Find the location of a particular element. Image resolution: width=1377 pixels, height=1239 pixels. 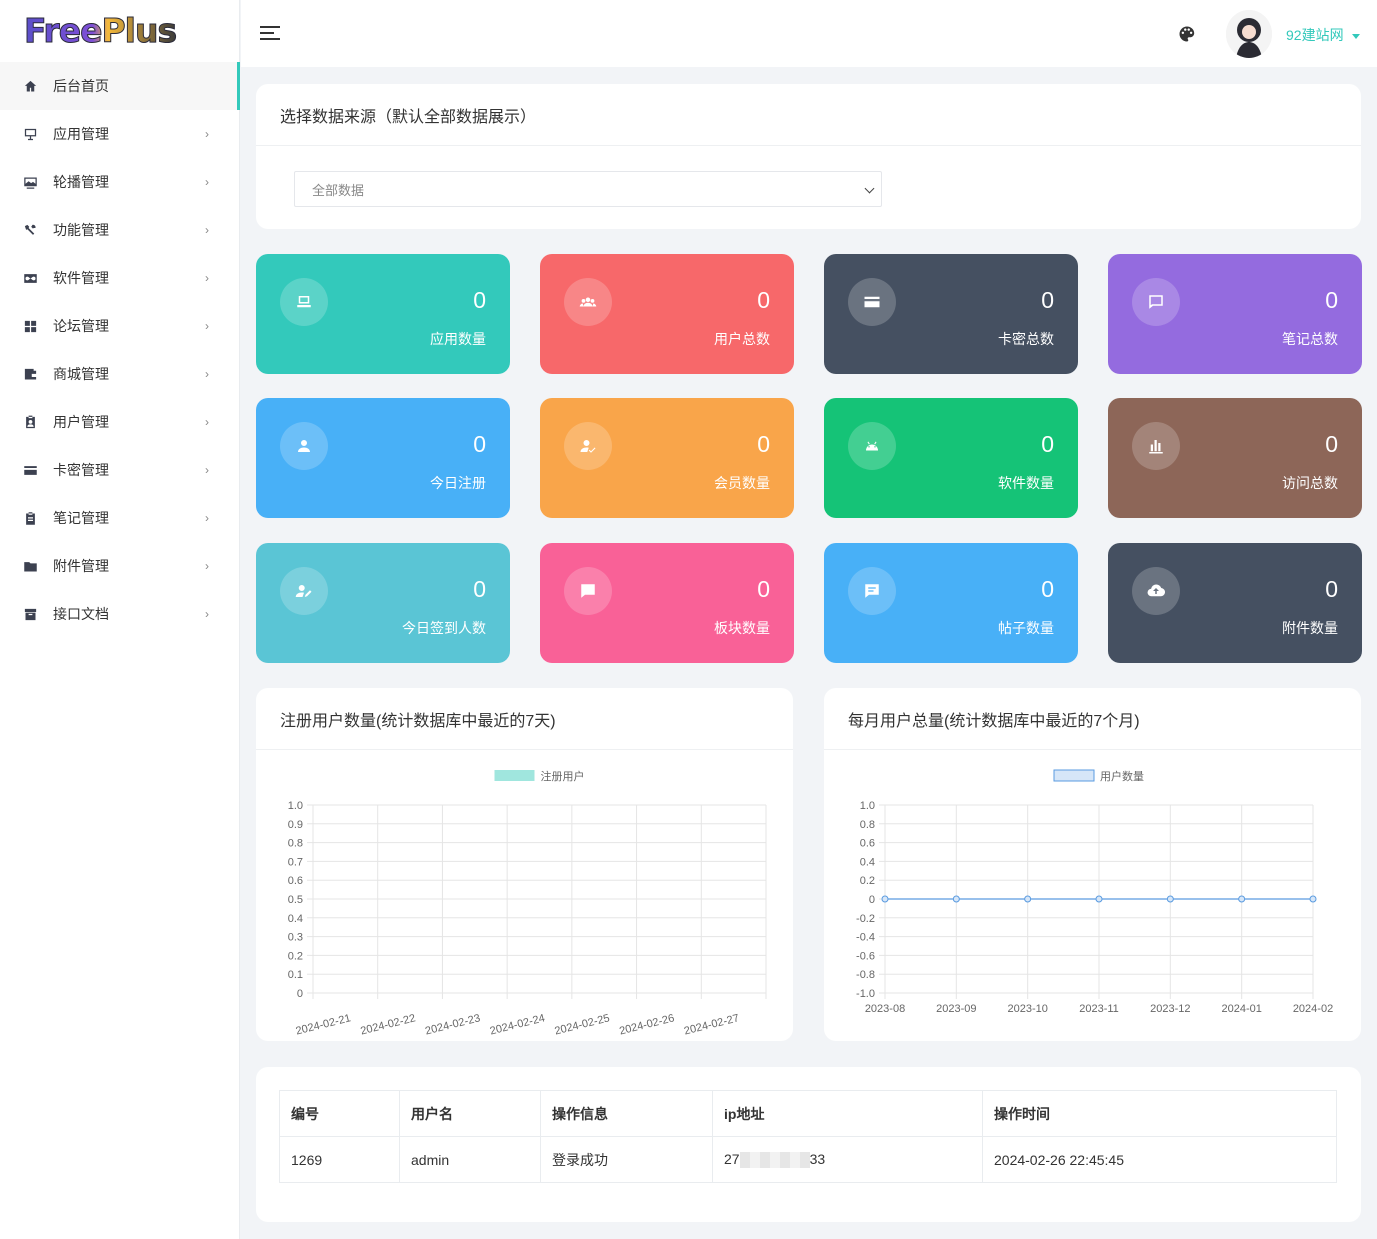

data-source-select: 全部数据 is located at coordinates (588, 189).